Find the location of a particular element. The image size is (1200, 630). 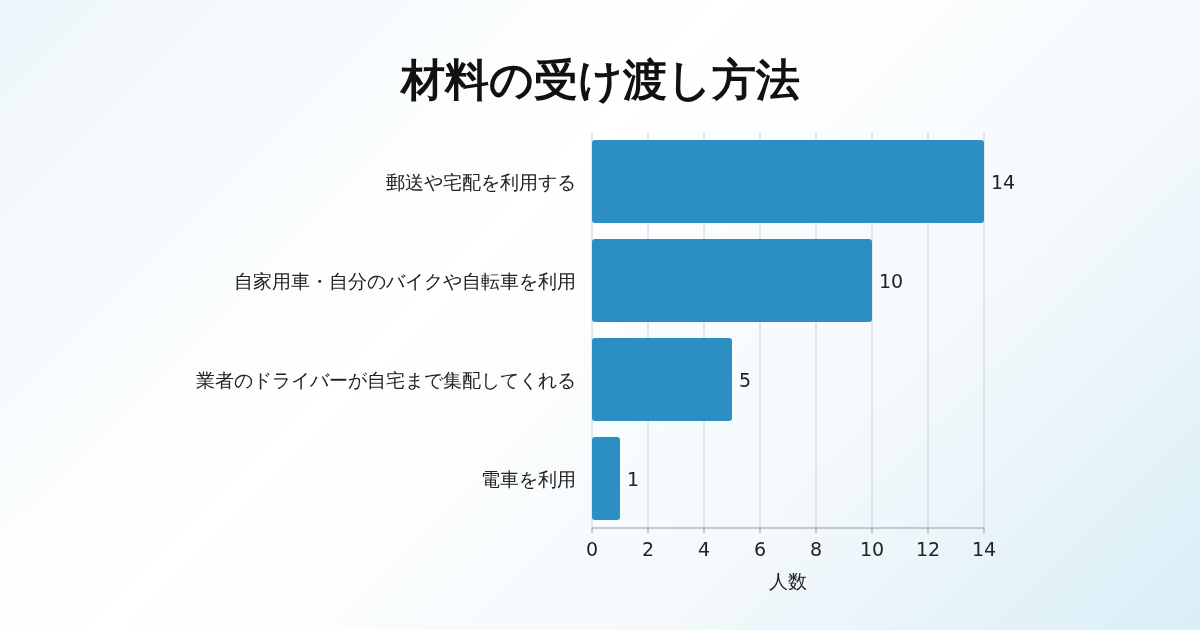

x-tick-label: 4 is located at coordinates (704, 549).